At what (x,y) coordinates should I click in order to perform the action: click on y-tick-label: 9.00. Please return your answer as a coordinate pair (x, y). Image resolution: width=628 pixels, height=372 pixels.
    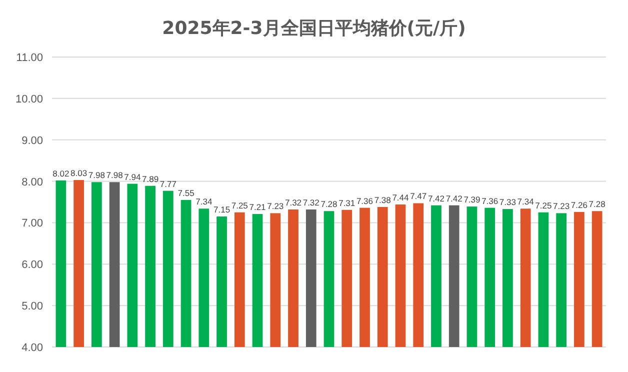
    Looking at the image, I should click on (32, 140).